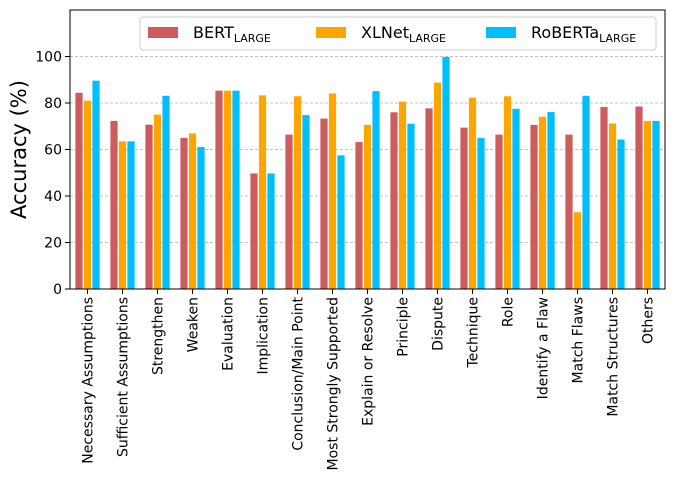 This screenshot has height=493, width=675. Describe the element at coordinates (53, 104) in the screenshot. I see `y-tick-label: 80` at that location.